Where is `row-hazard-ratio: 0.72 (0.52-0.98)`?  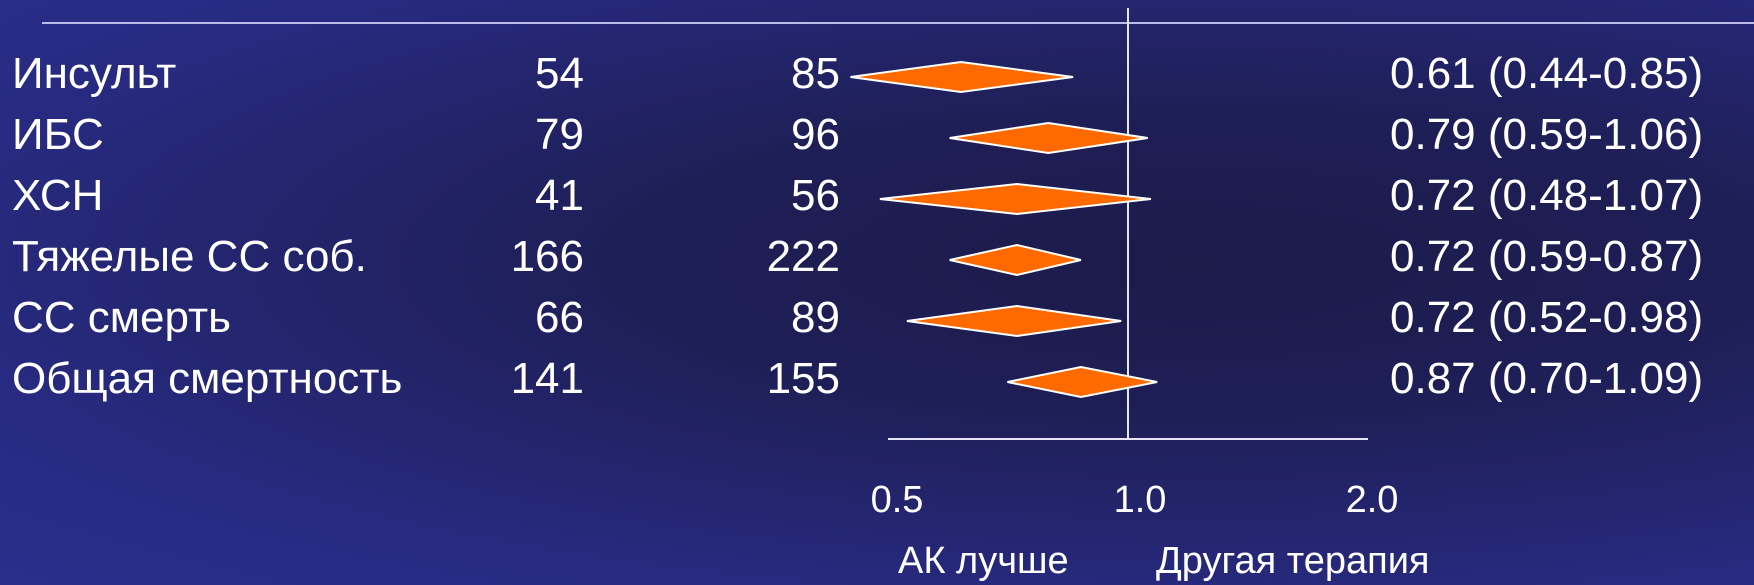
row-hazard-ratio: 0.72 (0.52-0.98) is located at coordinates (1547, 317).